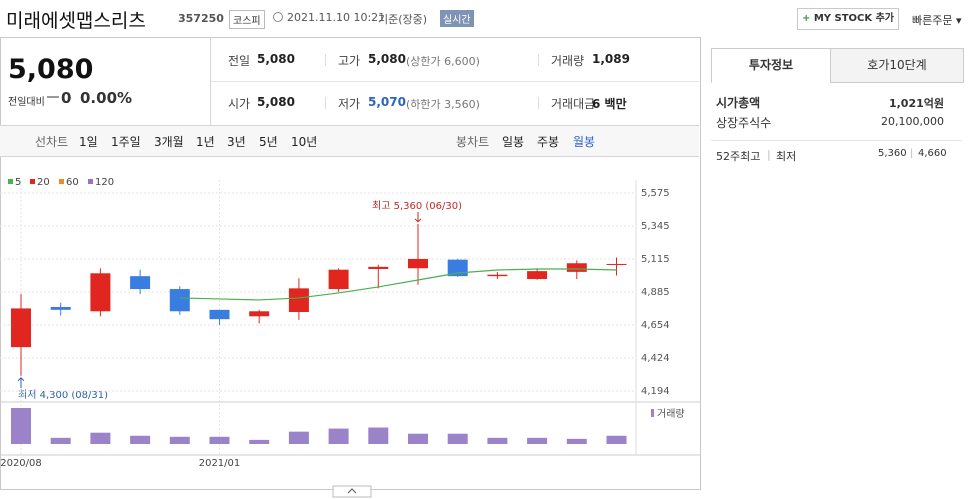 This screenshot has width=975, height=499. I want to click on mystock-button: + MY STOCK 추가, so click(848, 19).